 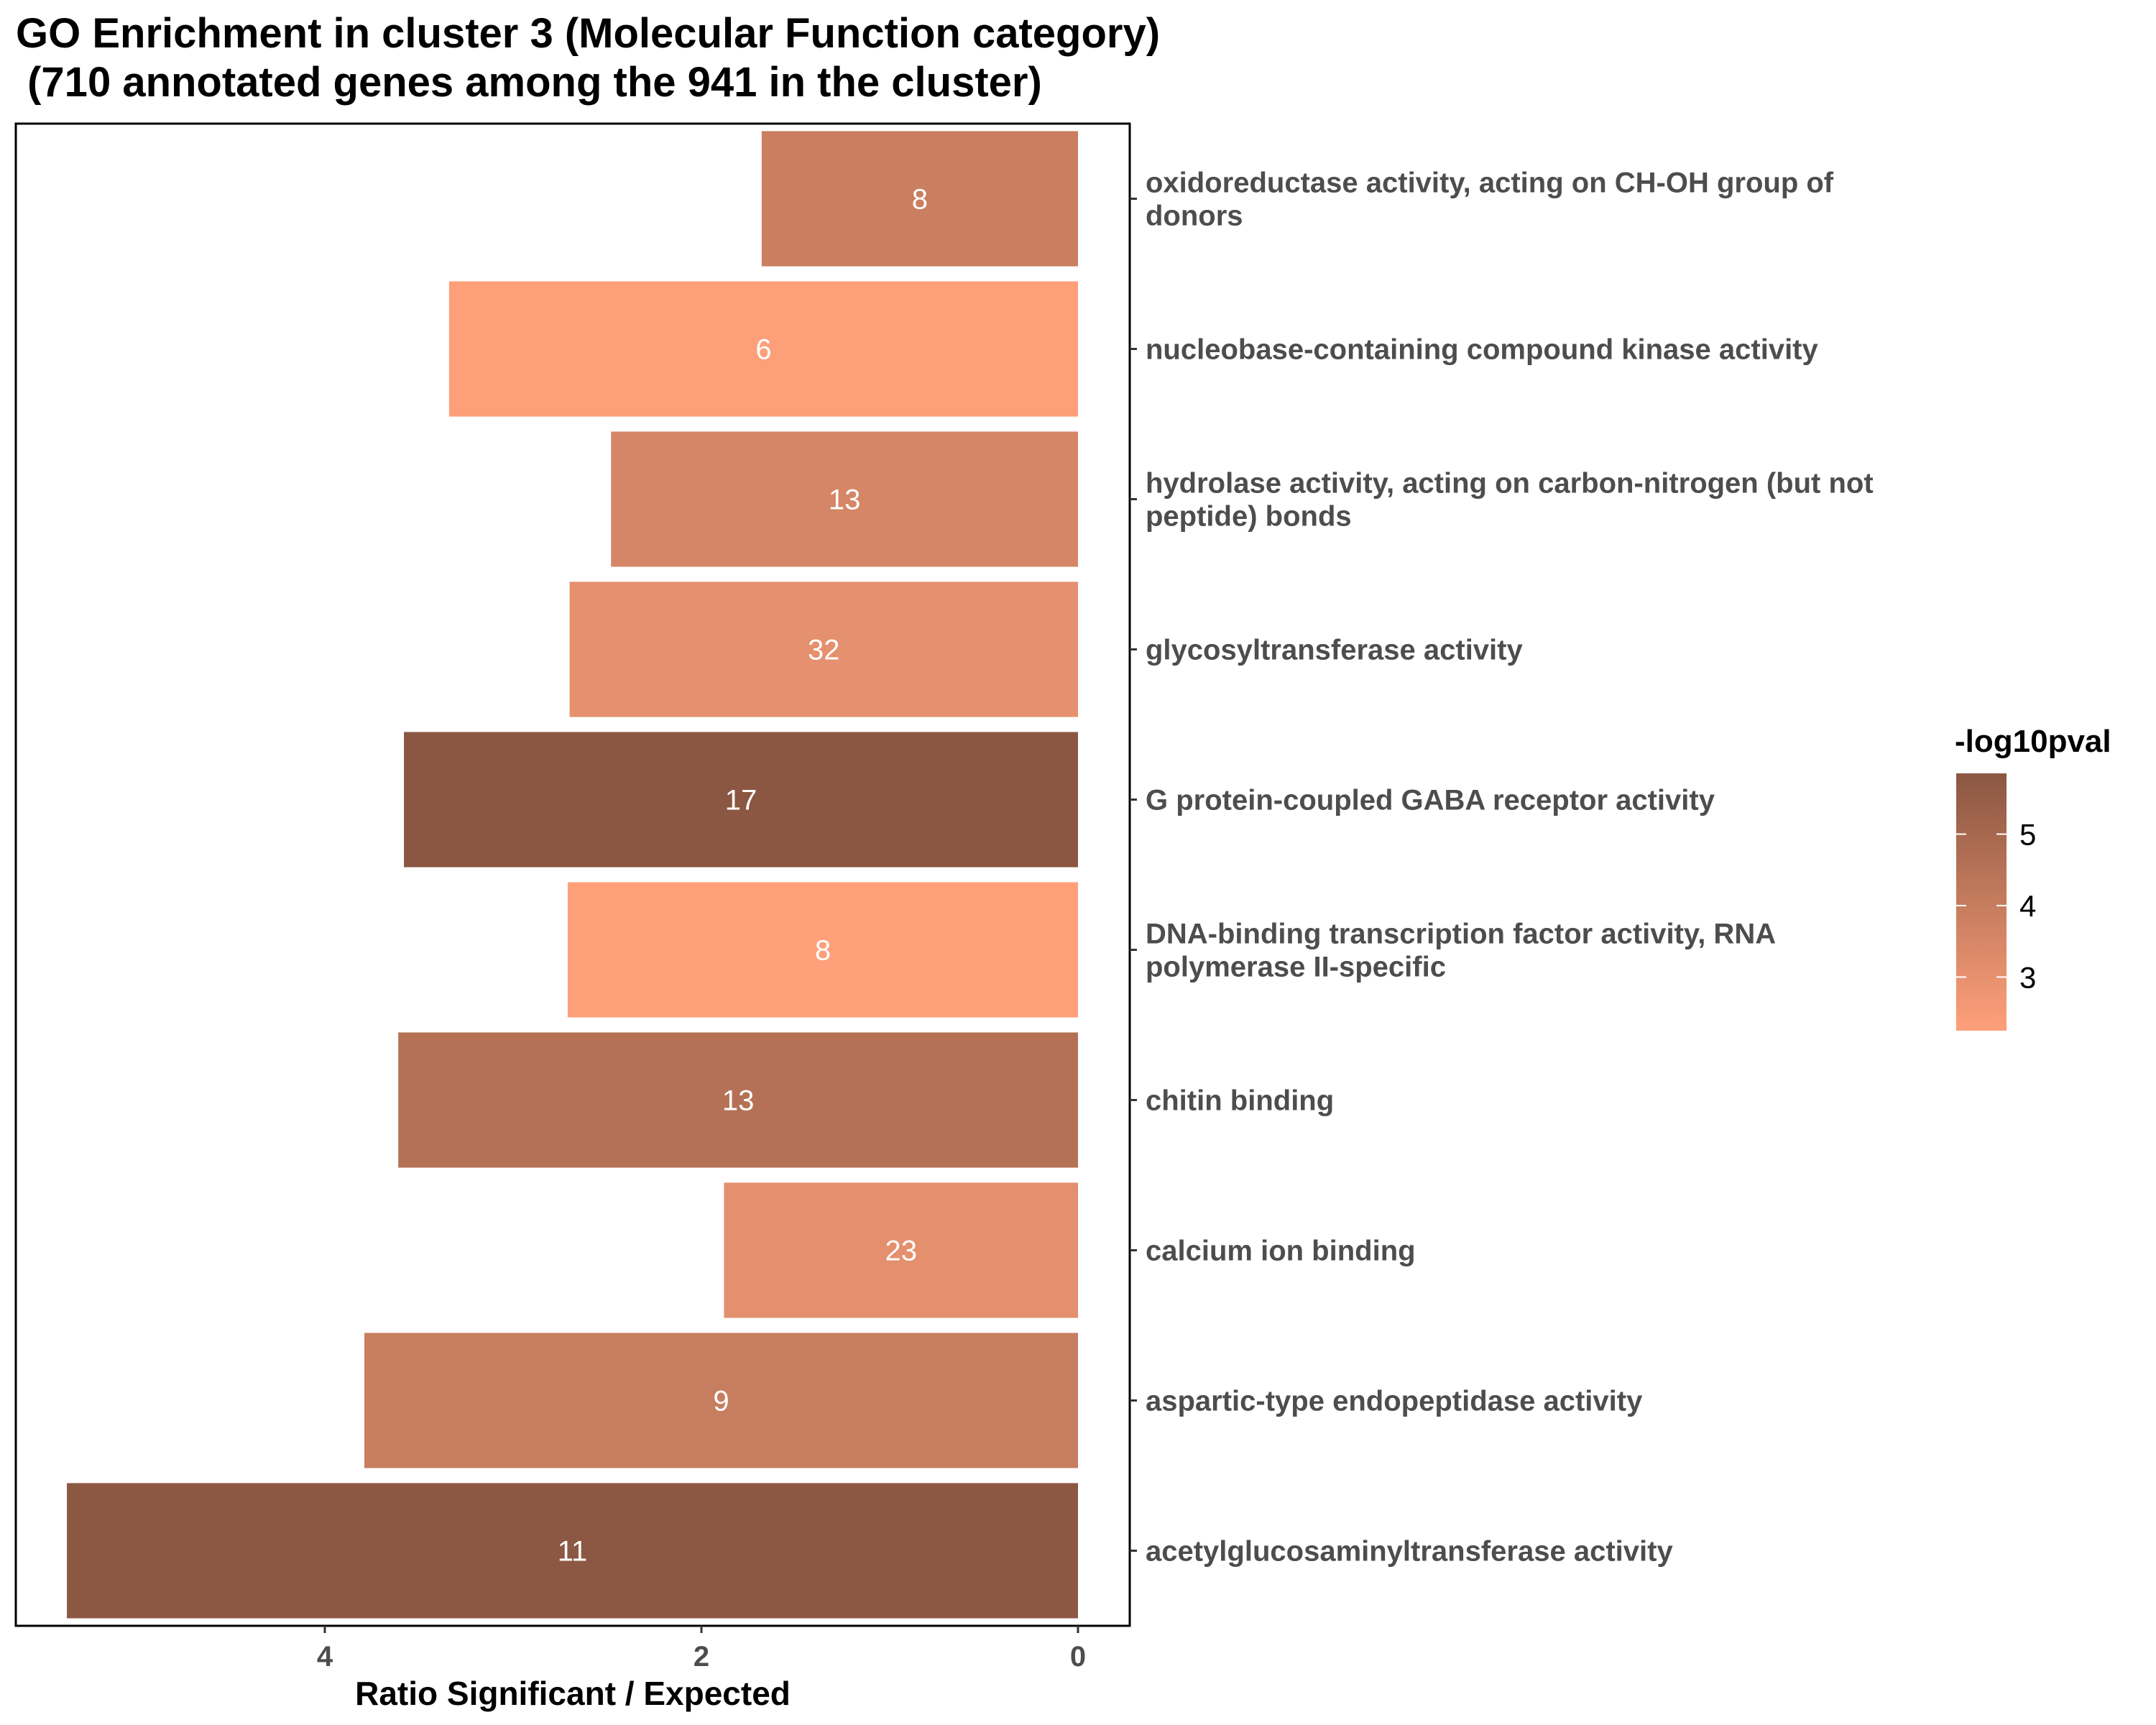 What do you see at coordinates (2033, 877) in the screenshot?
I see `legend: -log10pval 5 4 3` at bounding box center [2033, 877].